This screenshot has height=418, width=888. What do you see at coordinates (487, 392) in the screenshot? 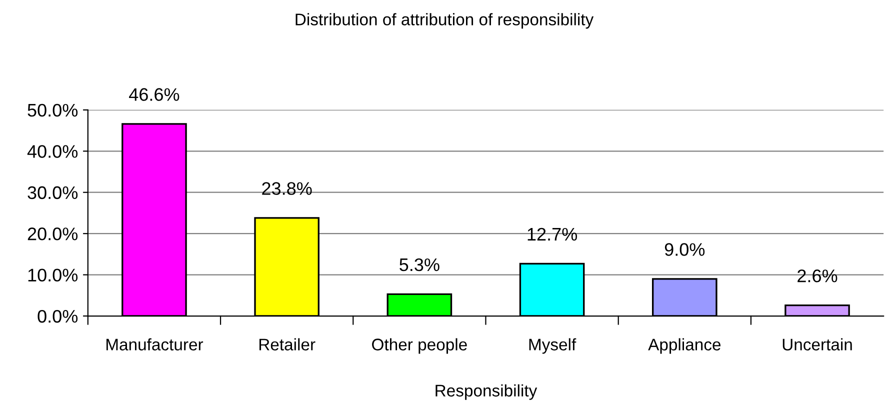
I see `x-axis-title: Responsibility` at bounding box center [487, 392].